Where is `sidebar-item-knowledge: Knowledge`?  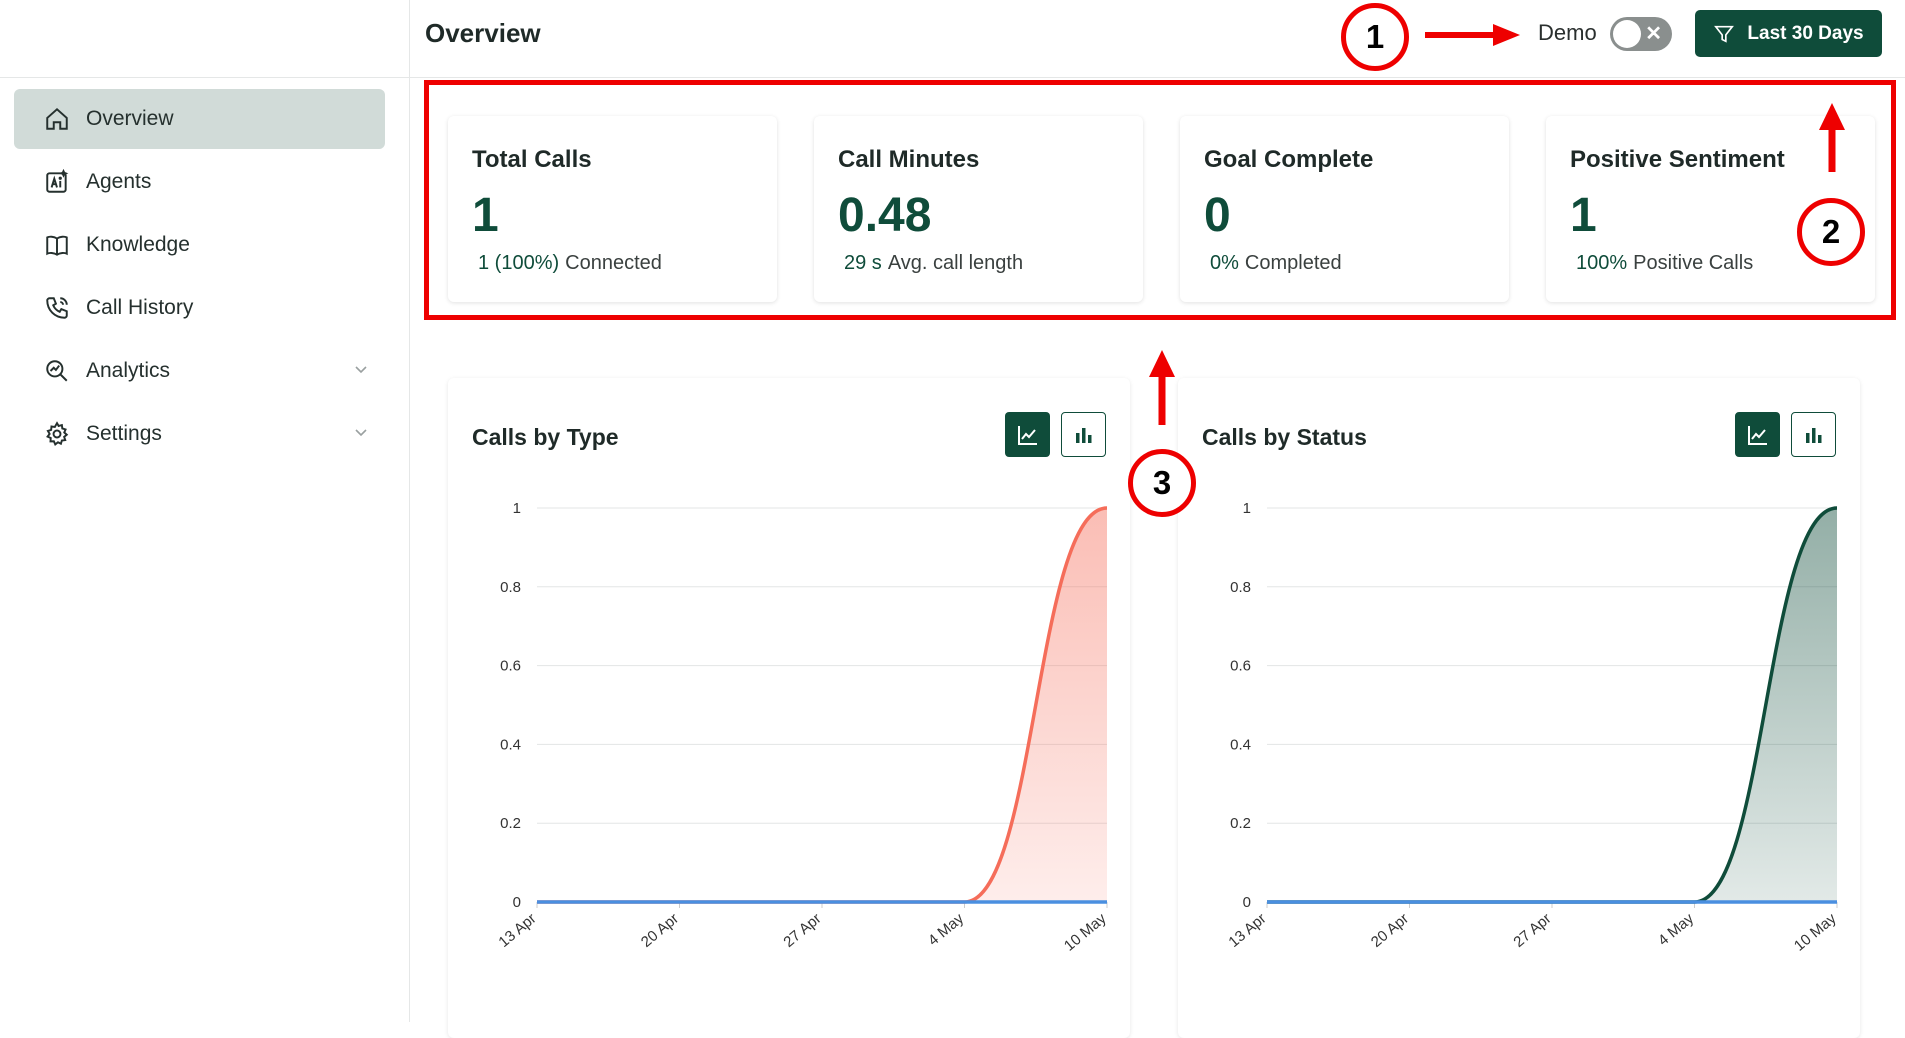
sidebar-item-knowledge: Knowledge is located at coordinates (199, 245).